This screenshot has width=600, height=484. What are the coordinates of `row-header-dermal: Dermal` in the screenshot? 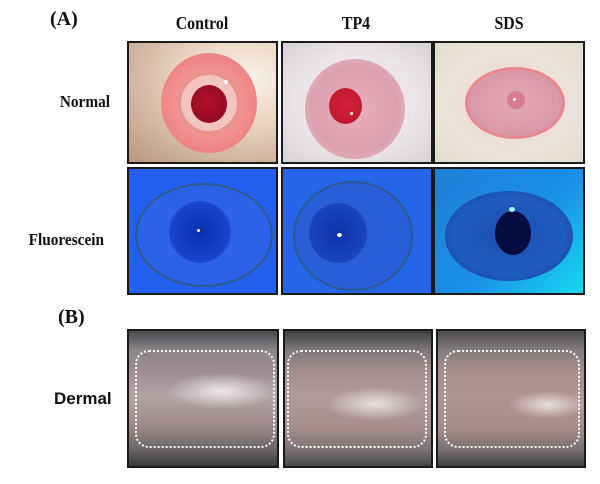 It's located at (83, 398).